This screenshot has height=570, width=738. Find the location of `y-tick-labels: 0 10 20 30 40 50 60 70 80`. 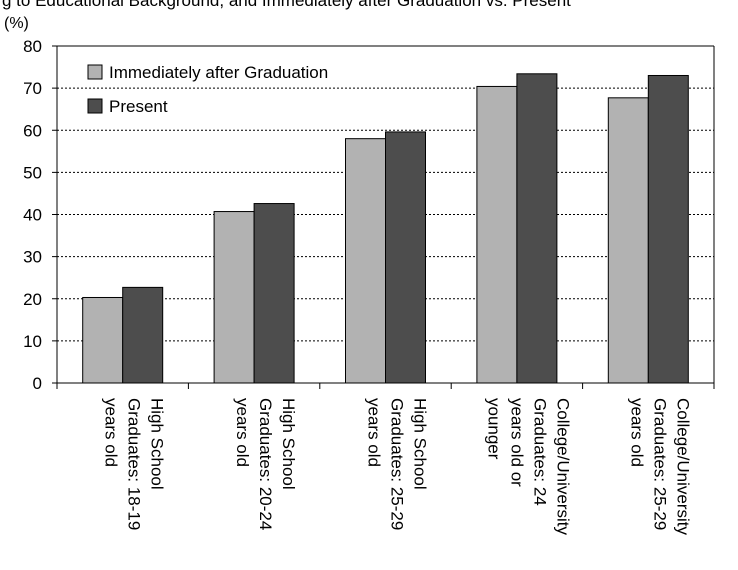

y-tick-labels: 0 10 20 30 40 50 60 70 80 is located at coordinates (32, 215).